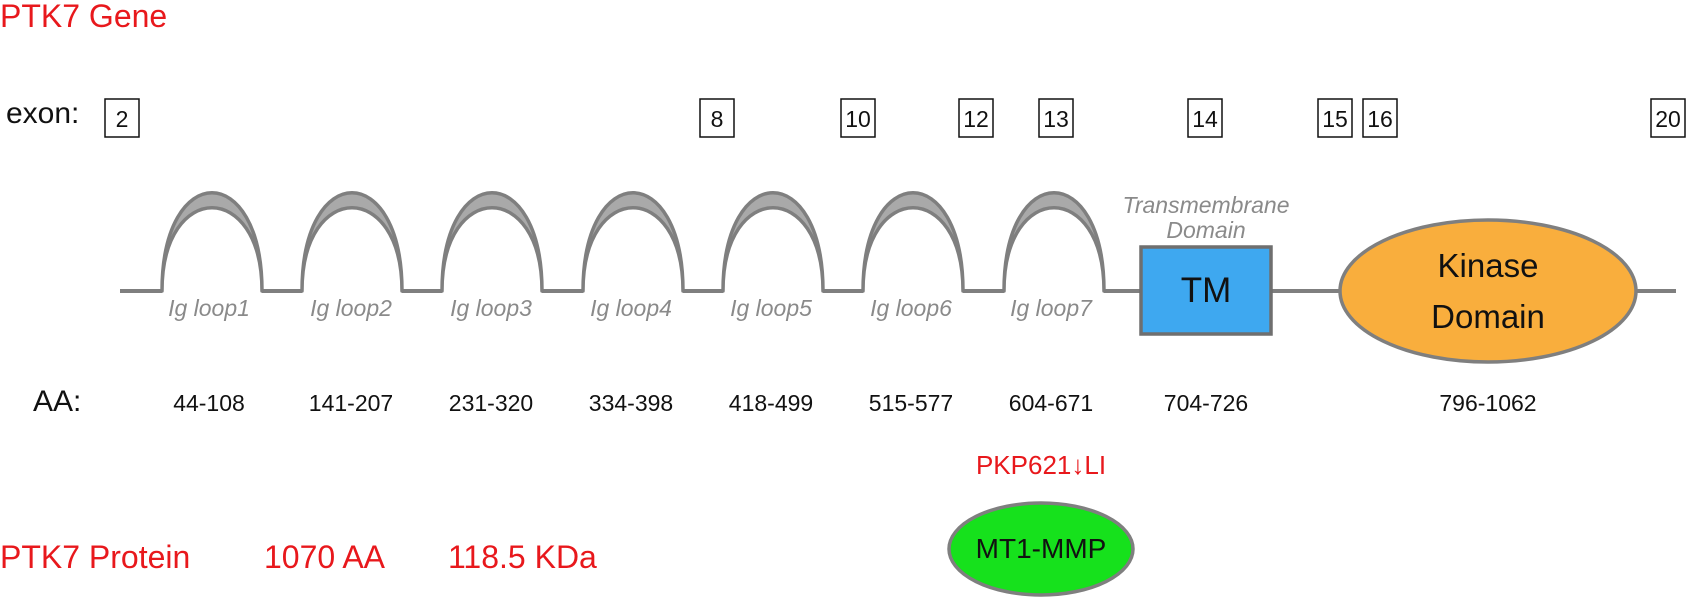  I want to click on tm-domain-box, so click(1206, 290).